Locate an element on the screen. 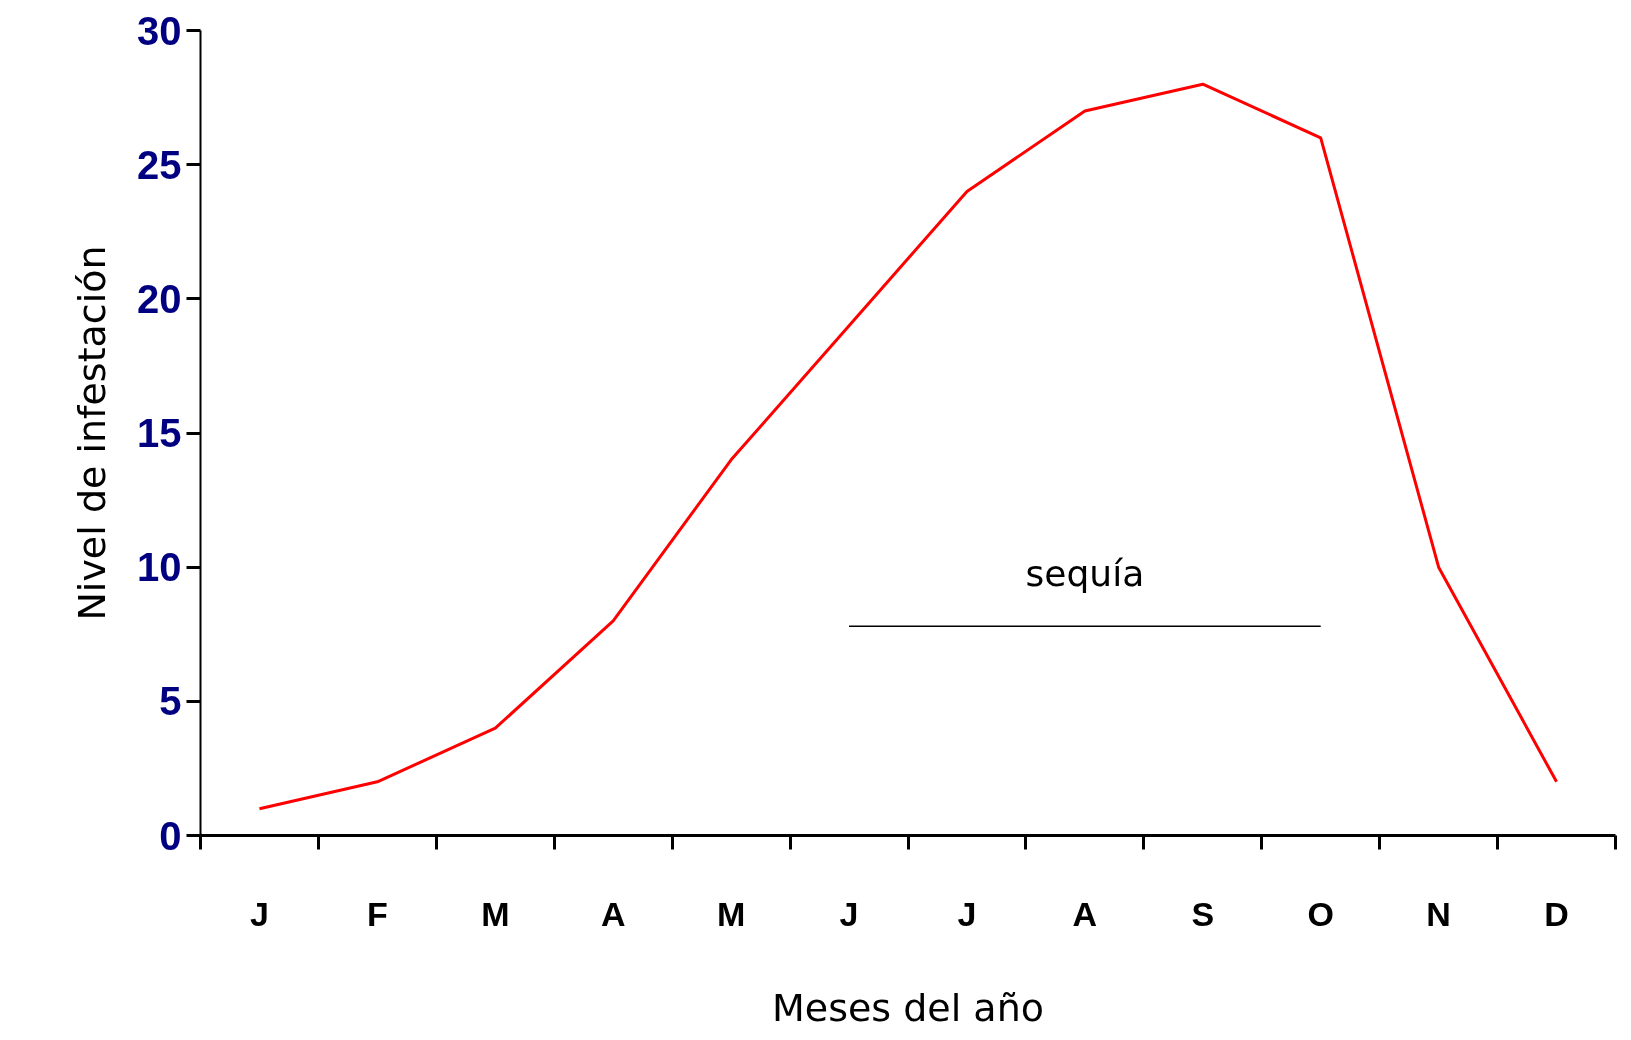  y-tick-label: 20 is located at coordinates (159, 298).